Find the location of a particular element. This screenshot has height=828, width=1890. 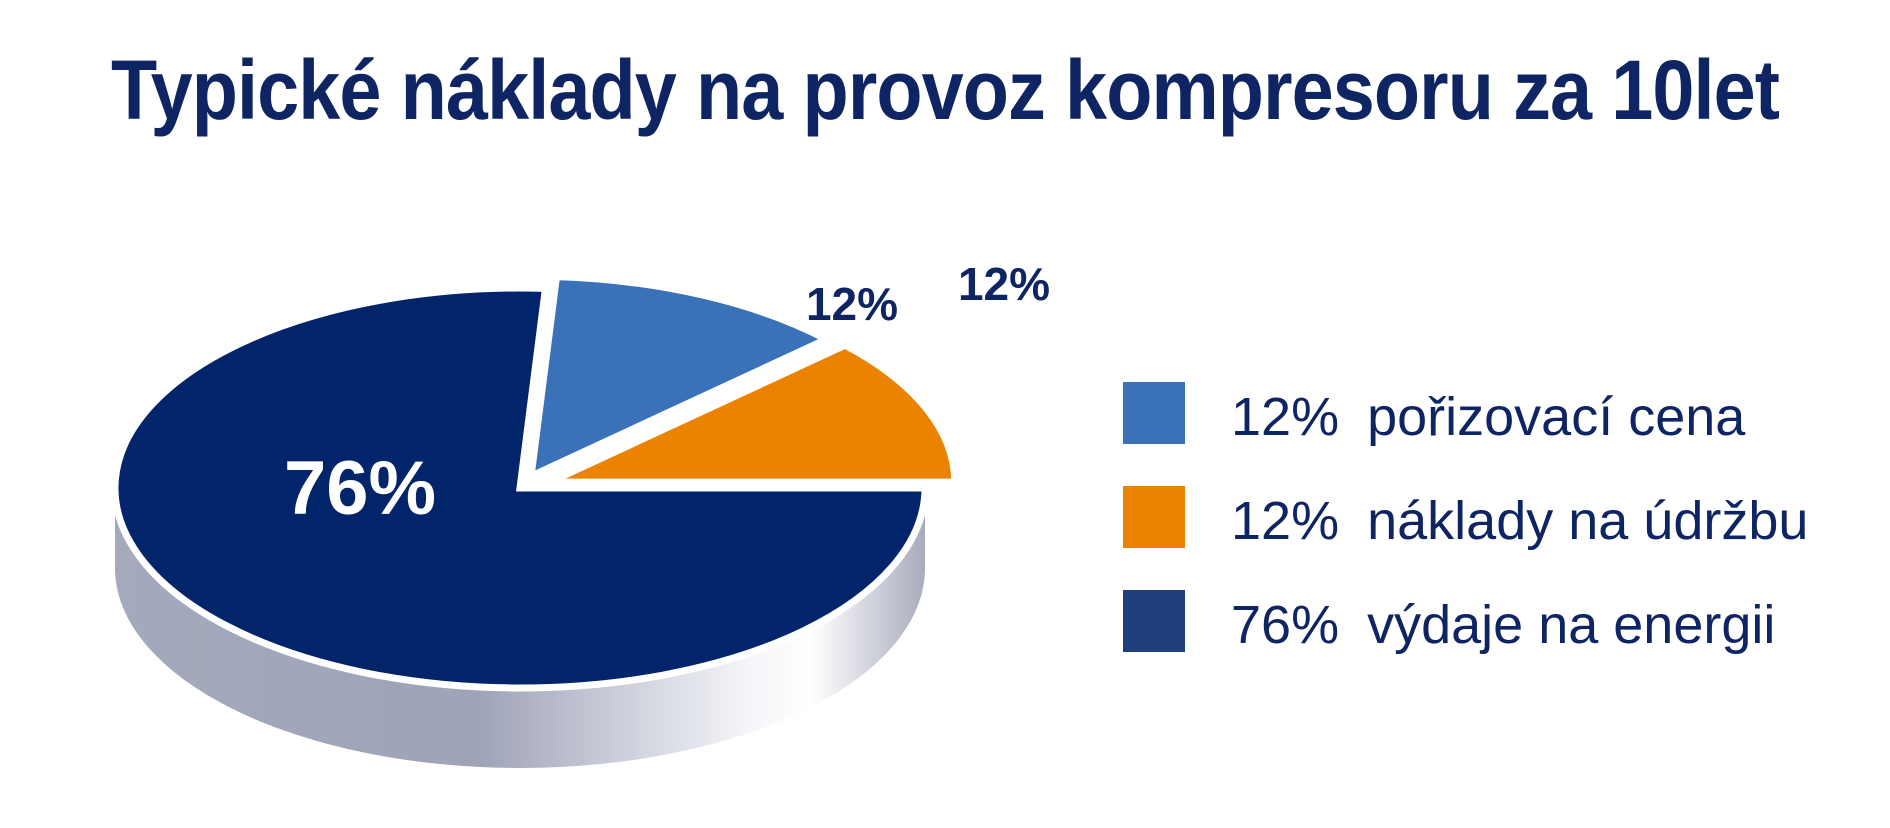

legend-item-energy: 76% výdaje na energii is located at coordinates (1473, 622).